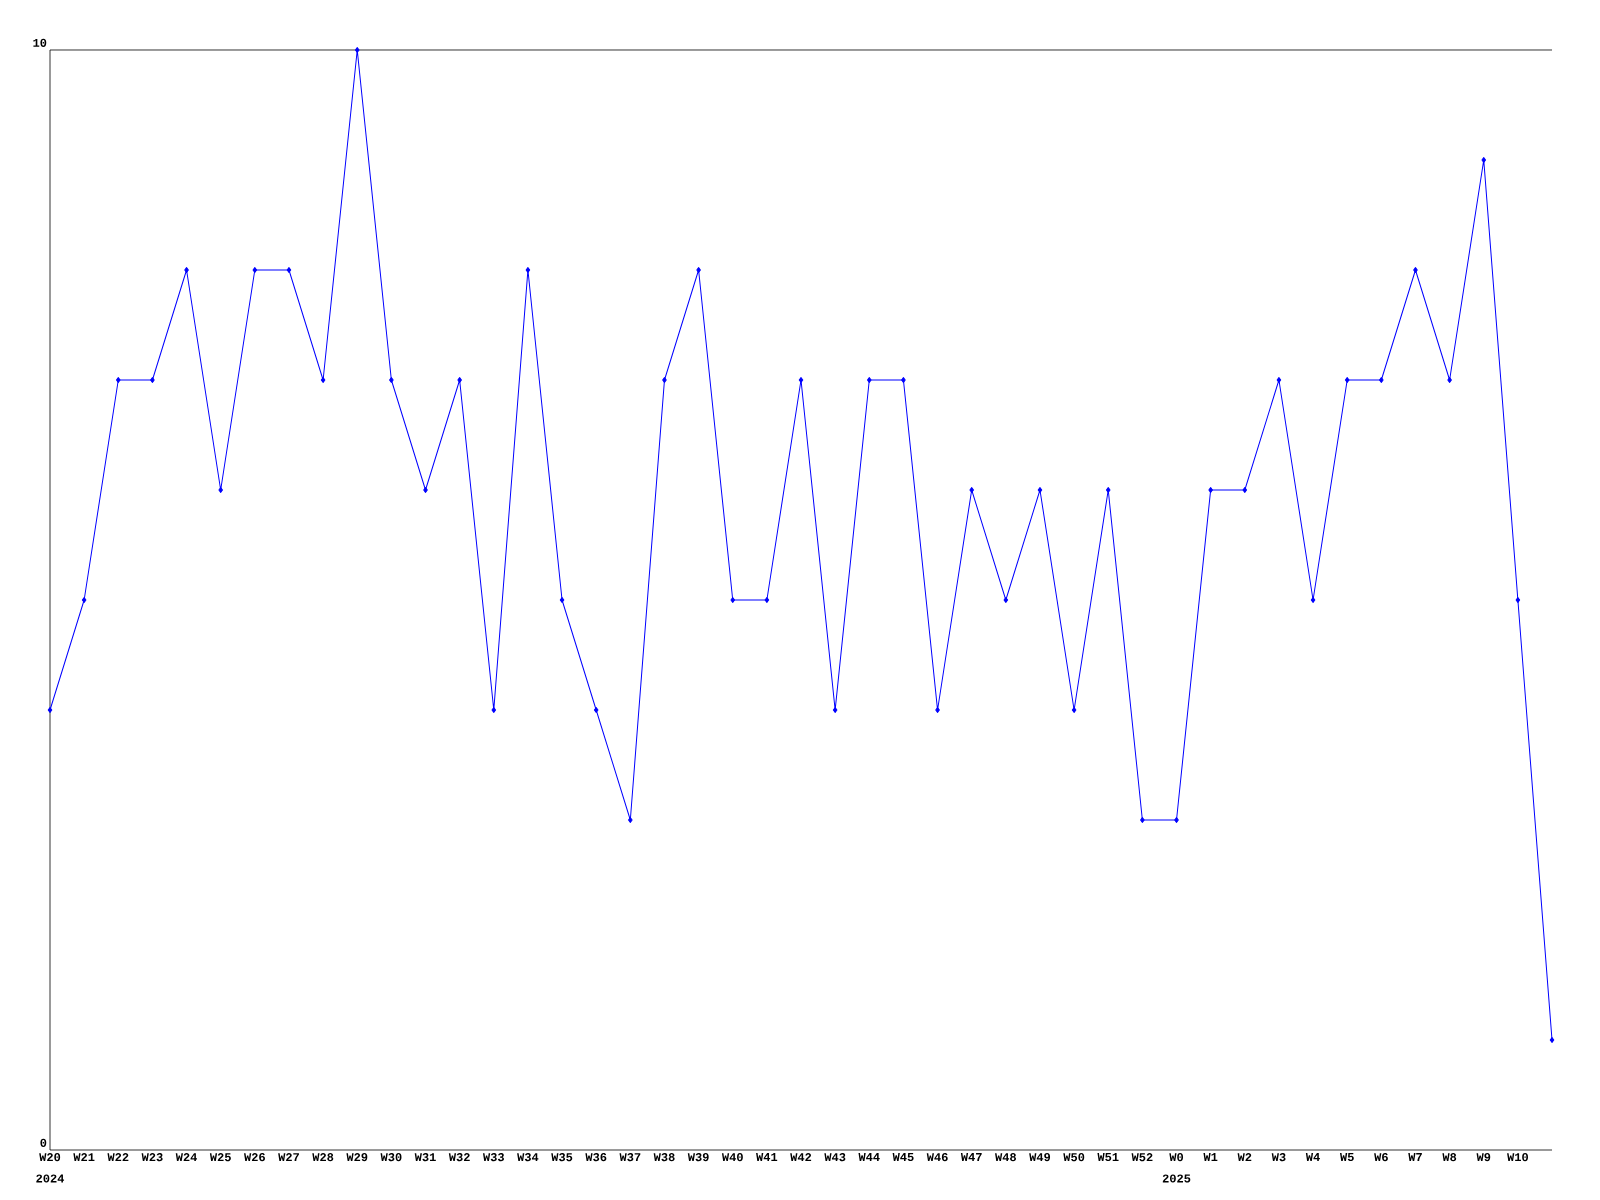 The height and width of the screenshot is (1200, 1600). I want to click on x-tick-label: W21, so click(84, 1157).